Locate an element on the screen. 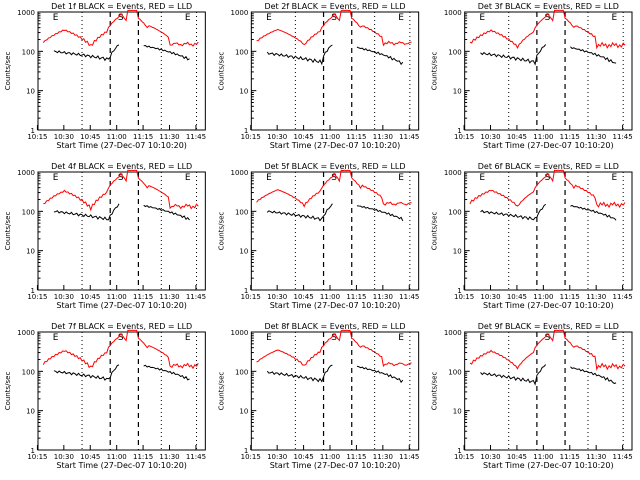 The width and height of the screenshot is (640, 480). panel-title: Det 8f BLACK = Events, RED = LLD is located at coordinates (334, 326).